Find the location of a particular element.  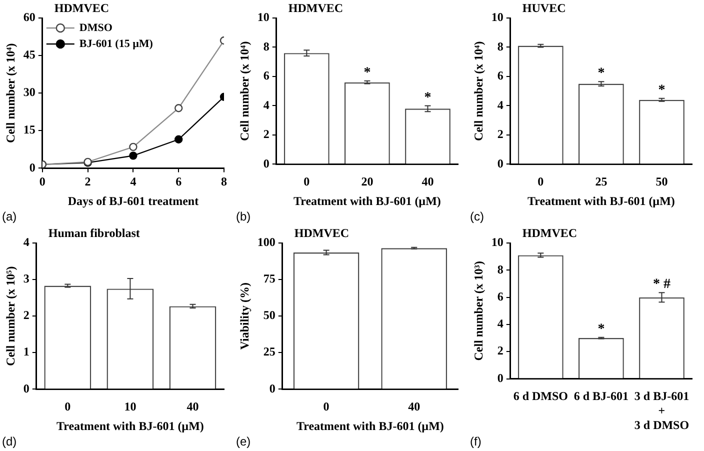

x-tick-label: 8 is located at coordinates (224, 181).